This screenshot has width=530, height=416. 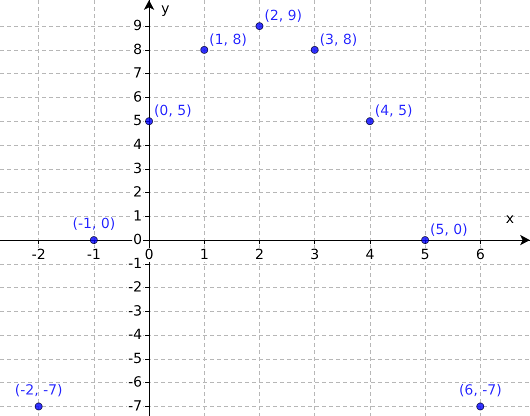 I want to click on x-tick-label: 6, so click(x=480, y=255).